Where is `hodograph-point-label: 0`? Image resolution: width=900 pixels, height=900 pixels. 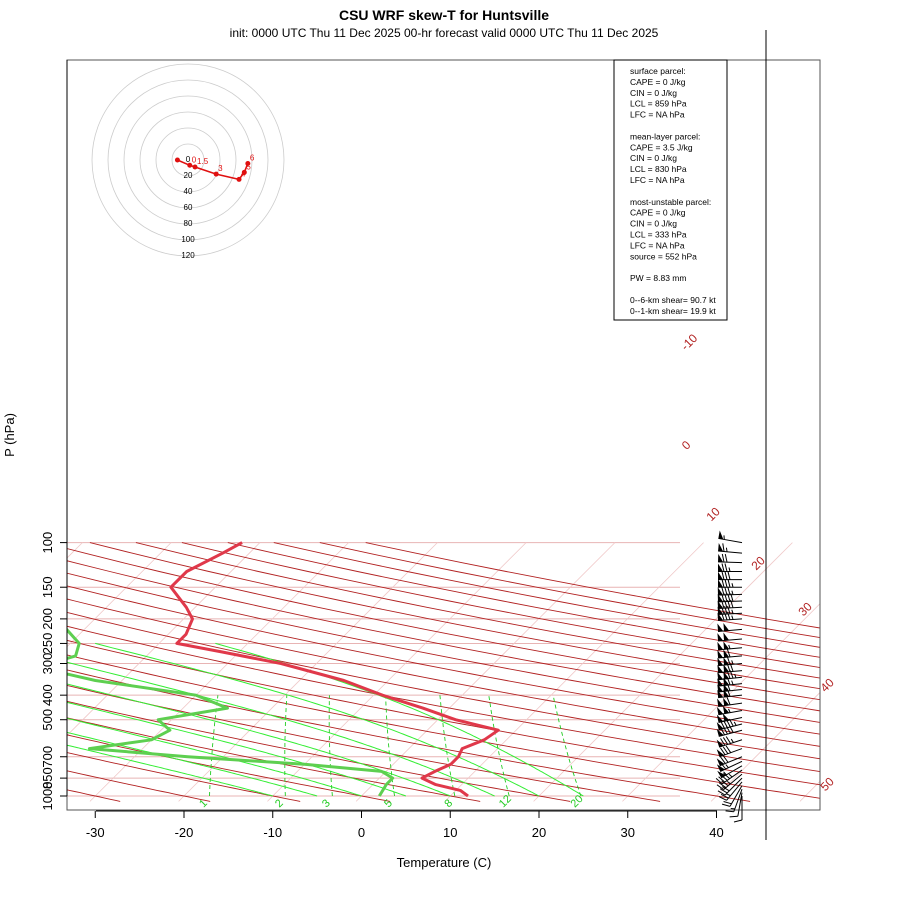 hodograph-point-label: 0 is located at coordinates (194, 159).